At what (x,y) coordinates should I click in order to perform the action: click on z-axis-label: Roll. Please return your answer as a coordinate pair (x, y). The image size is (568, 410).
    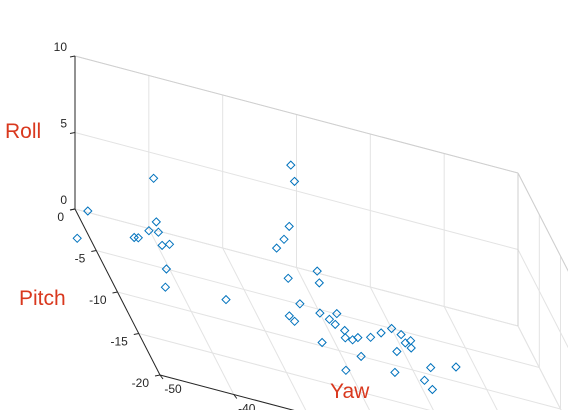
    Looking at the image, I should click on (23, 131).